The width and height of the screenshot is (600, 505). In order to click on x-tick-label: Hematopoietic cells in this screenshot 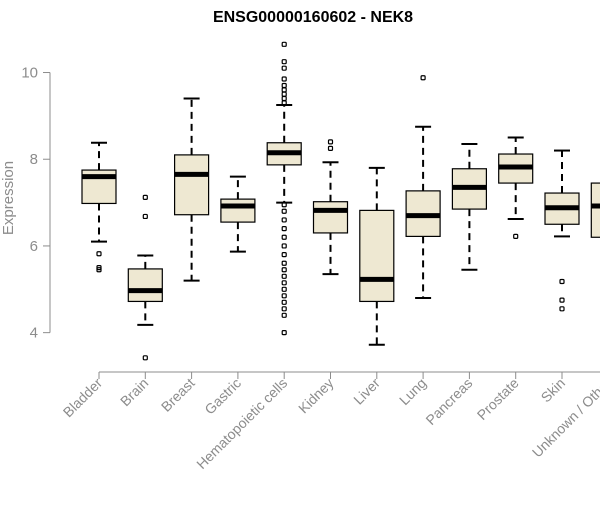, I will do `click(241, 423)`.